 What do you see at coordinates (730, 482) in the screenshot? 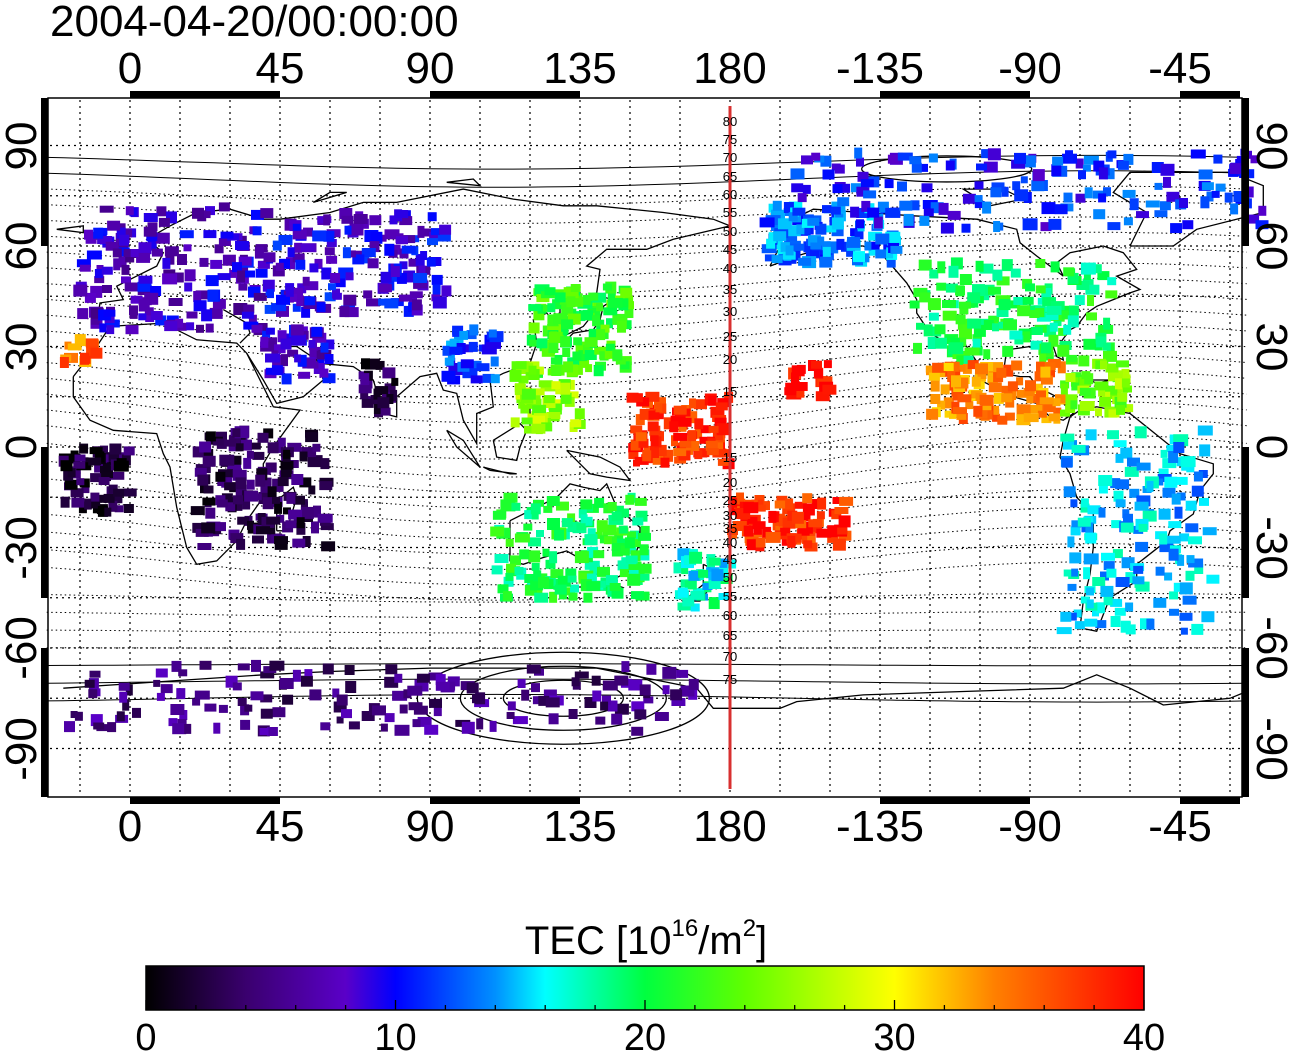
I see `meridian-180-label: 20` at bounding box center [730, 482].